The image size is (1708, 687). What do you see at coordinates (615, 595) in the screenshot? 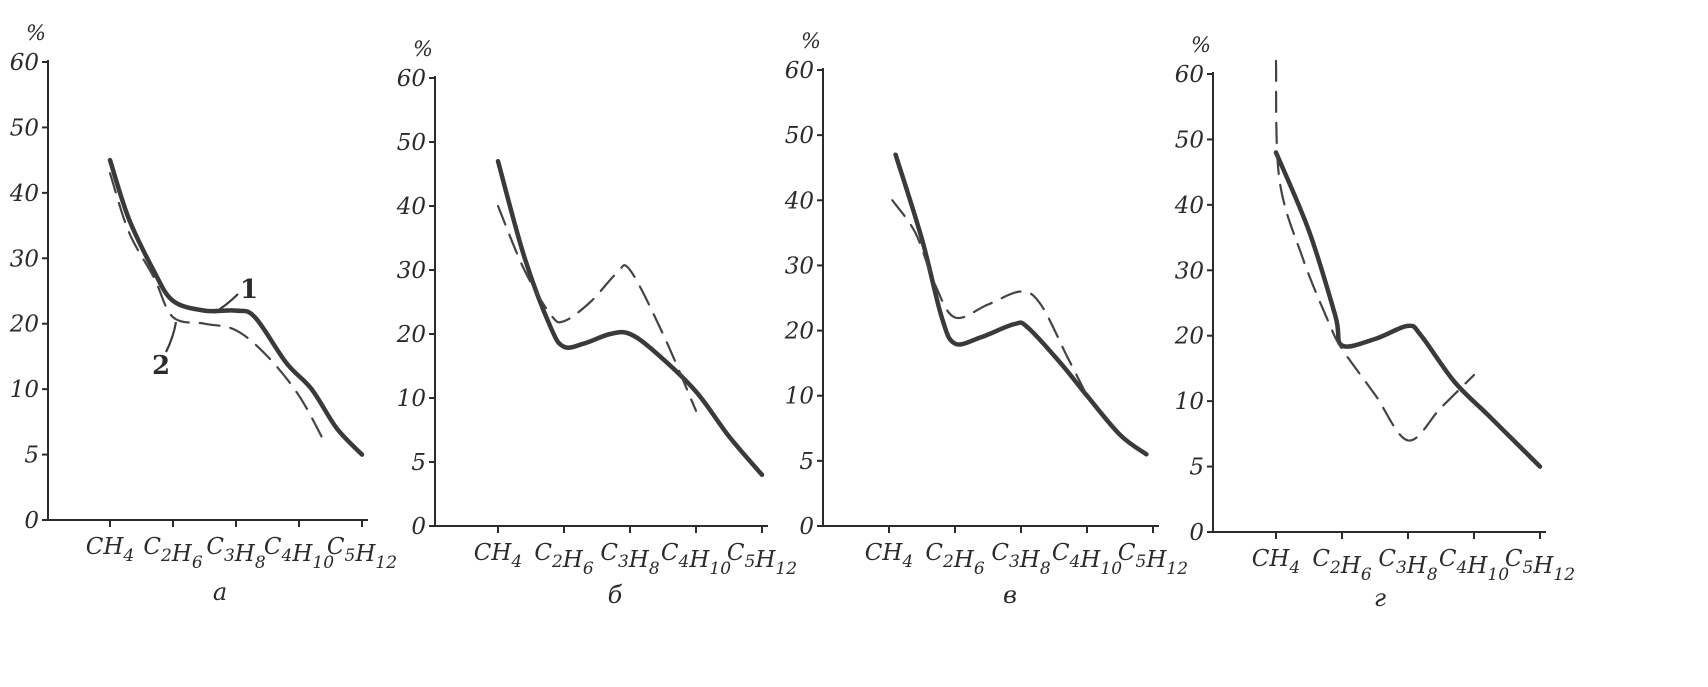
I see `panel-label: б` at bounding box center [615, 595].